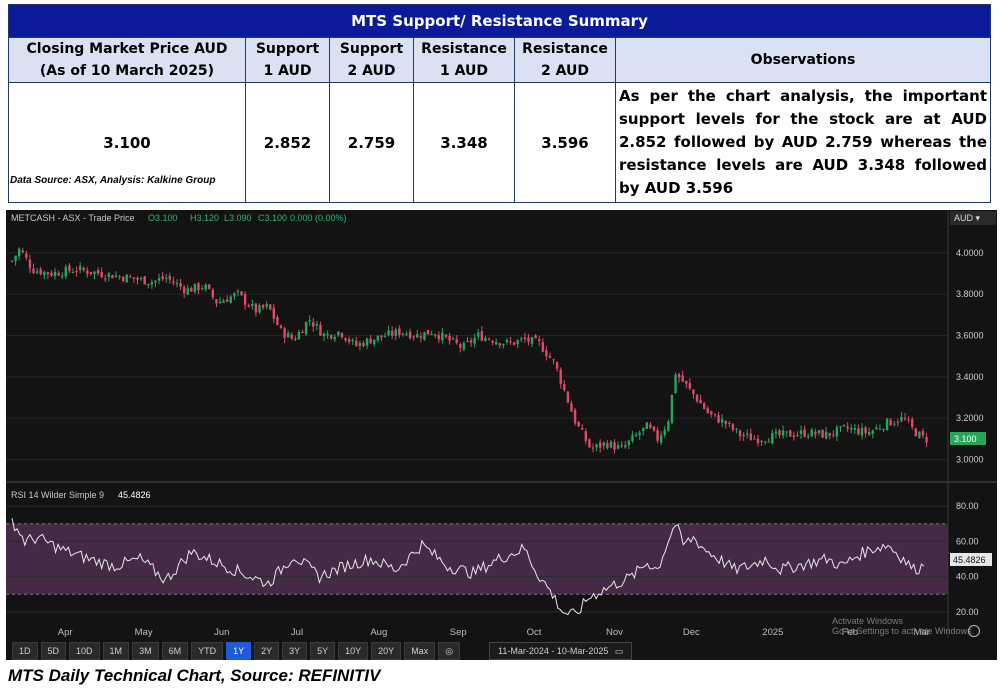 The height and width of the screenshot is (695, 1001). Describe the element at coordinates (238, 218) in the screenshot. I see `low-value: L3.090` at that location.